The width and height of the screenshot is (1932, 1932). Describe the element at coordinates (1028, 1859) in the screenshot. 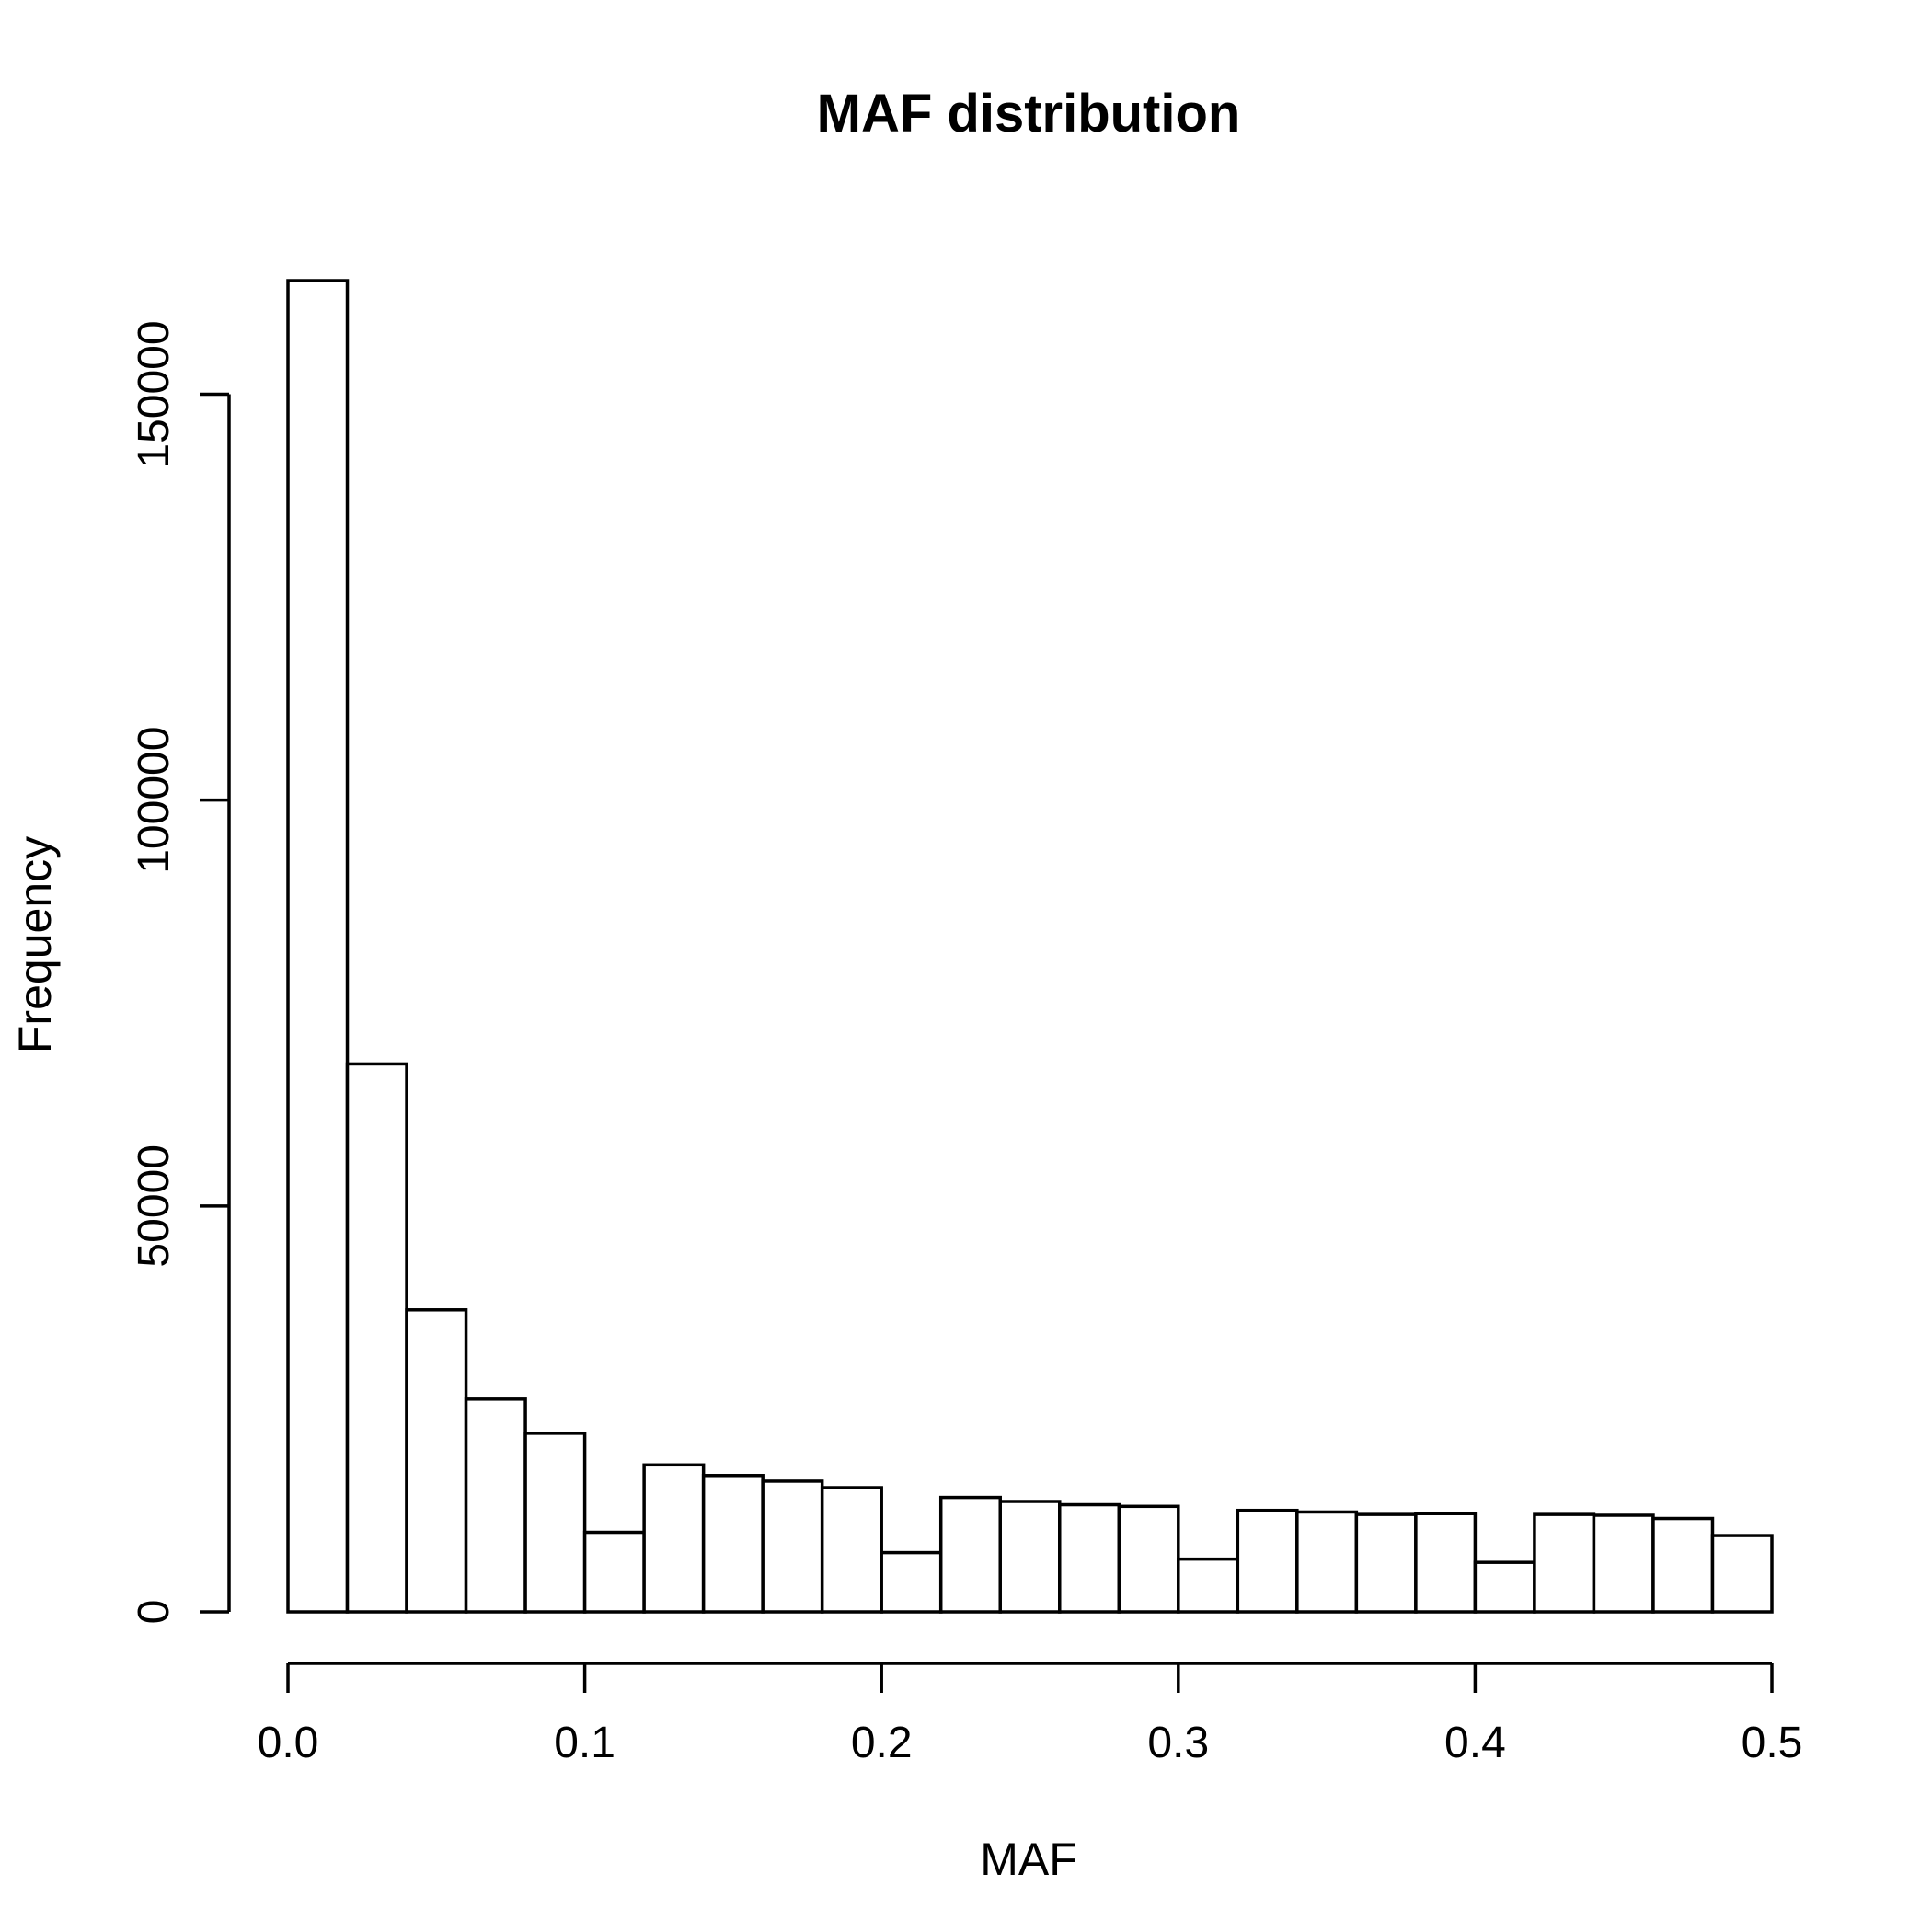

I see `x-axis-label: MAF` at that location.